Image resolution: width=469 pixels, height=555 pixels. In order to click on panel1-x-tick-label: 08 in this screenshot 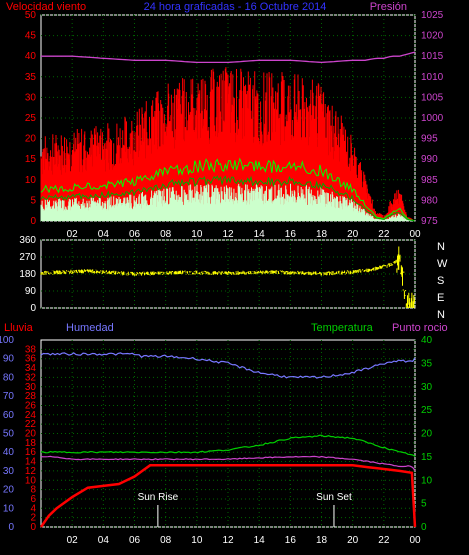, I will do `click(166, 234)`.